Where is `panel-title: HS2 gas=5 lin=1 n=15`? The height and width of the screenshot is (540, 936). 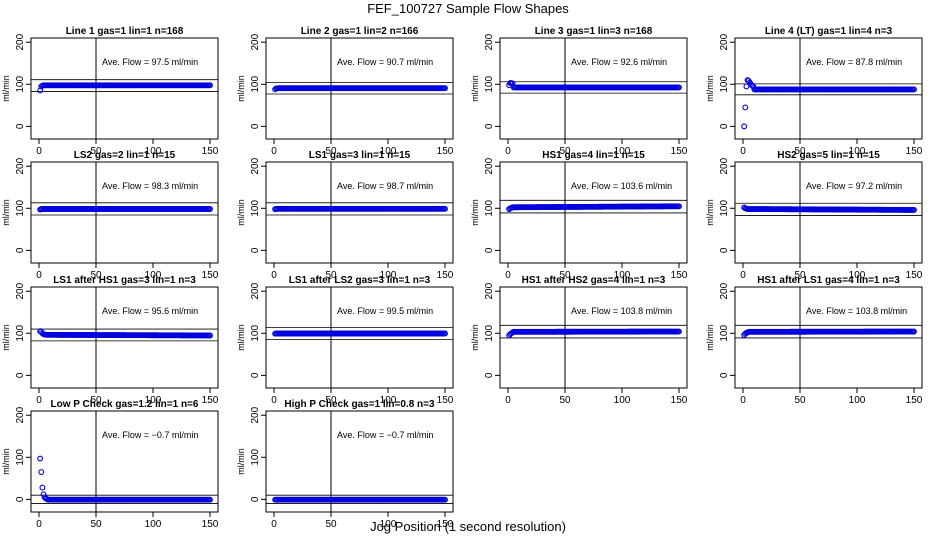 panel-title: HS2 gas=5 lin=1 n=15 is located at coordinates (828, 155).